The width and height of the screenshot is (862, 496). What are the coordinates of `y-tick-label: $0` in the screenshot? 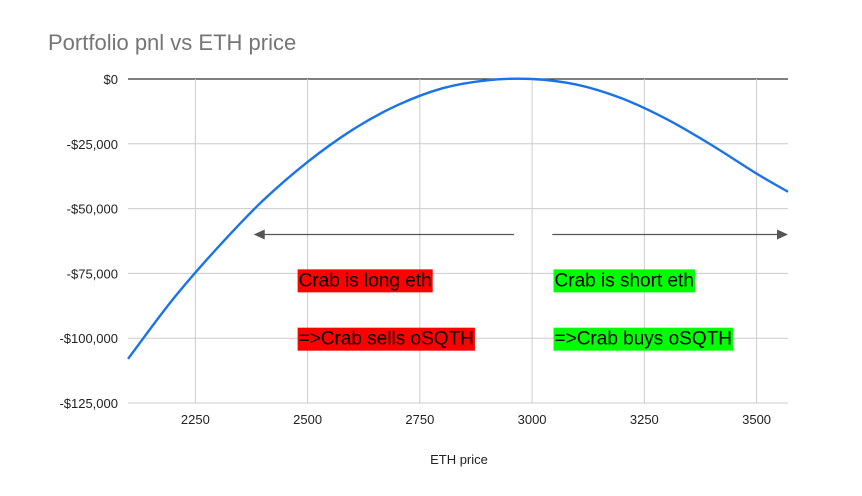 It's located at (111, 79).